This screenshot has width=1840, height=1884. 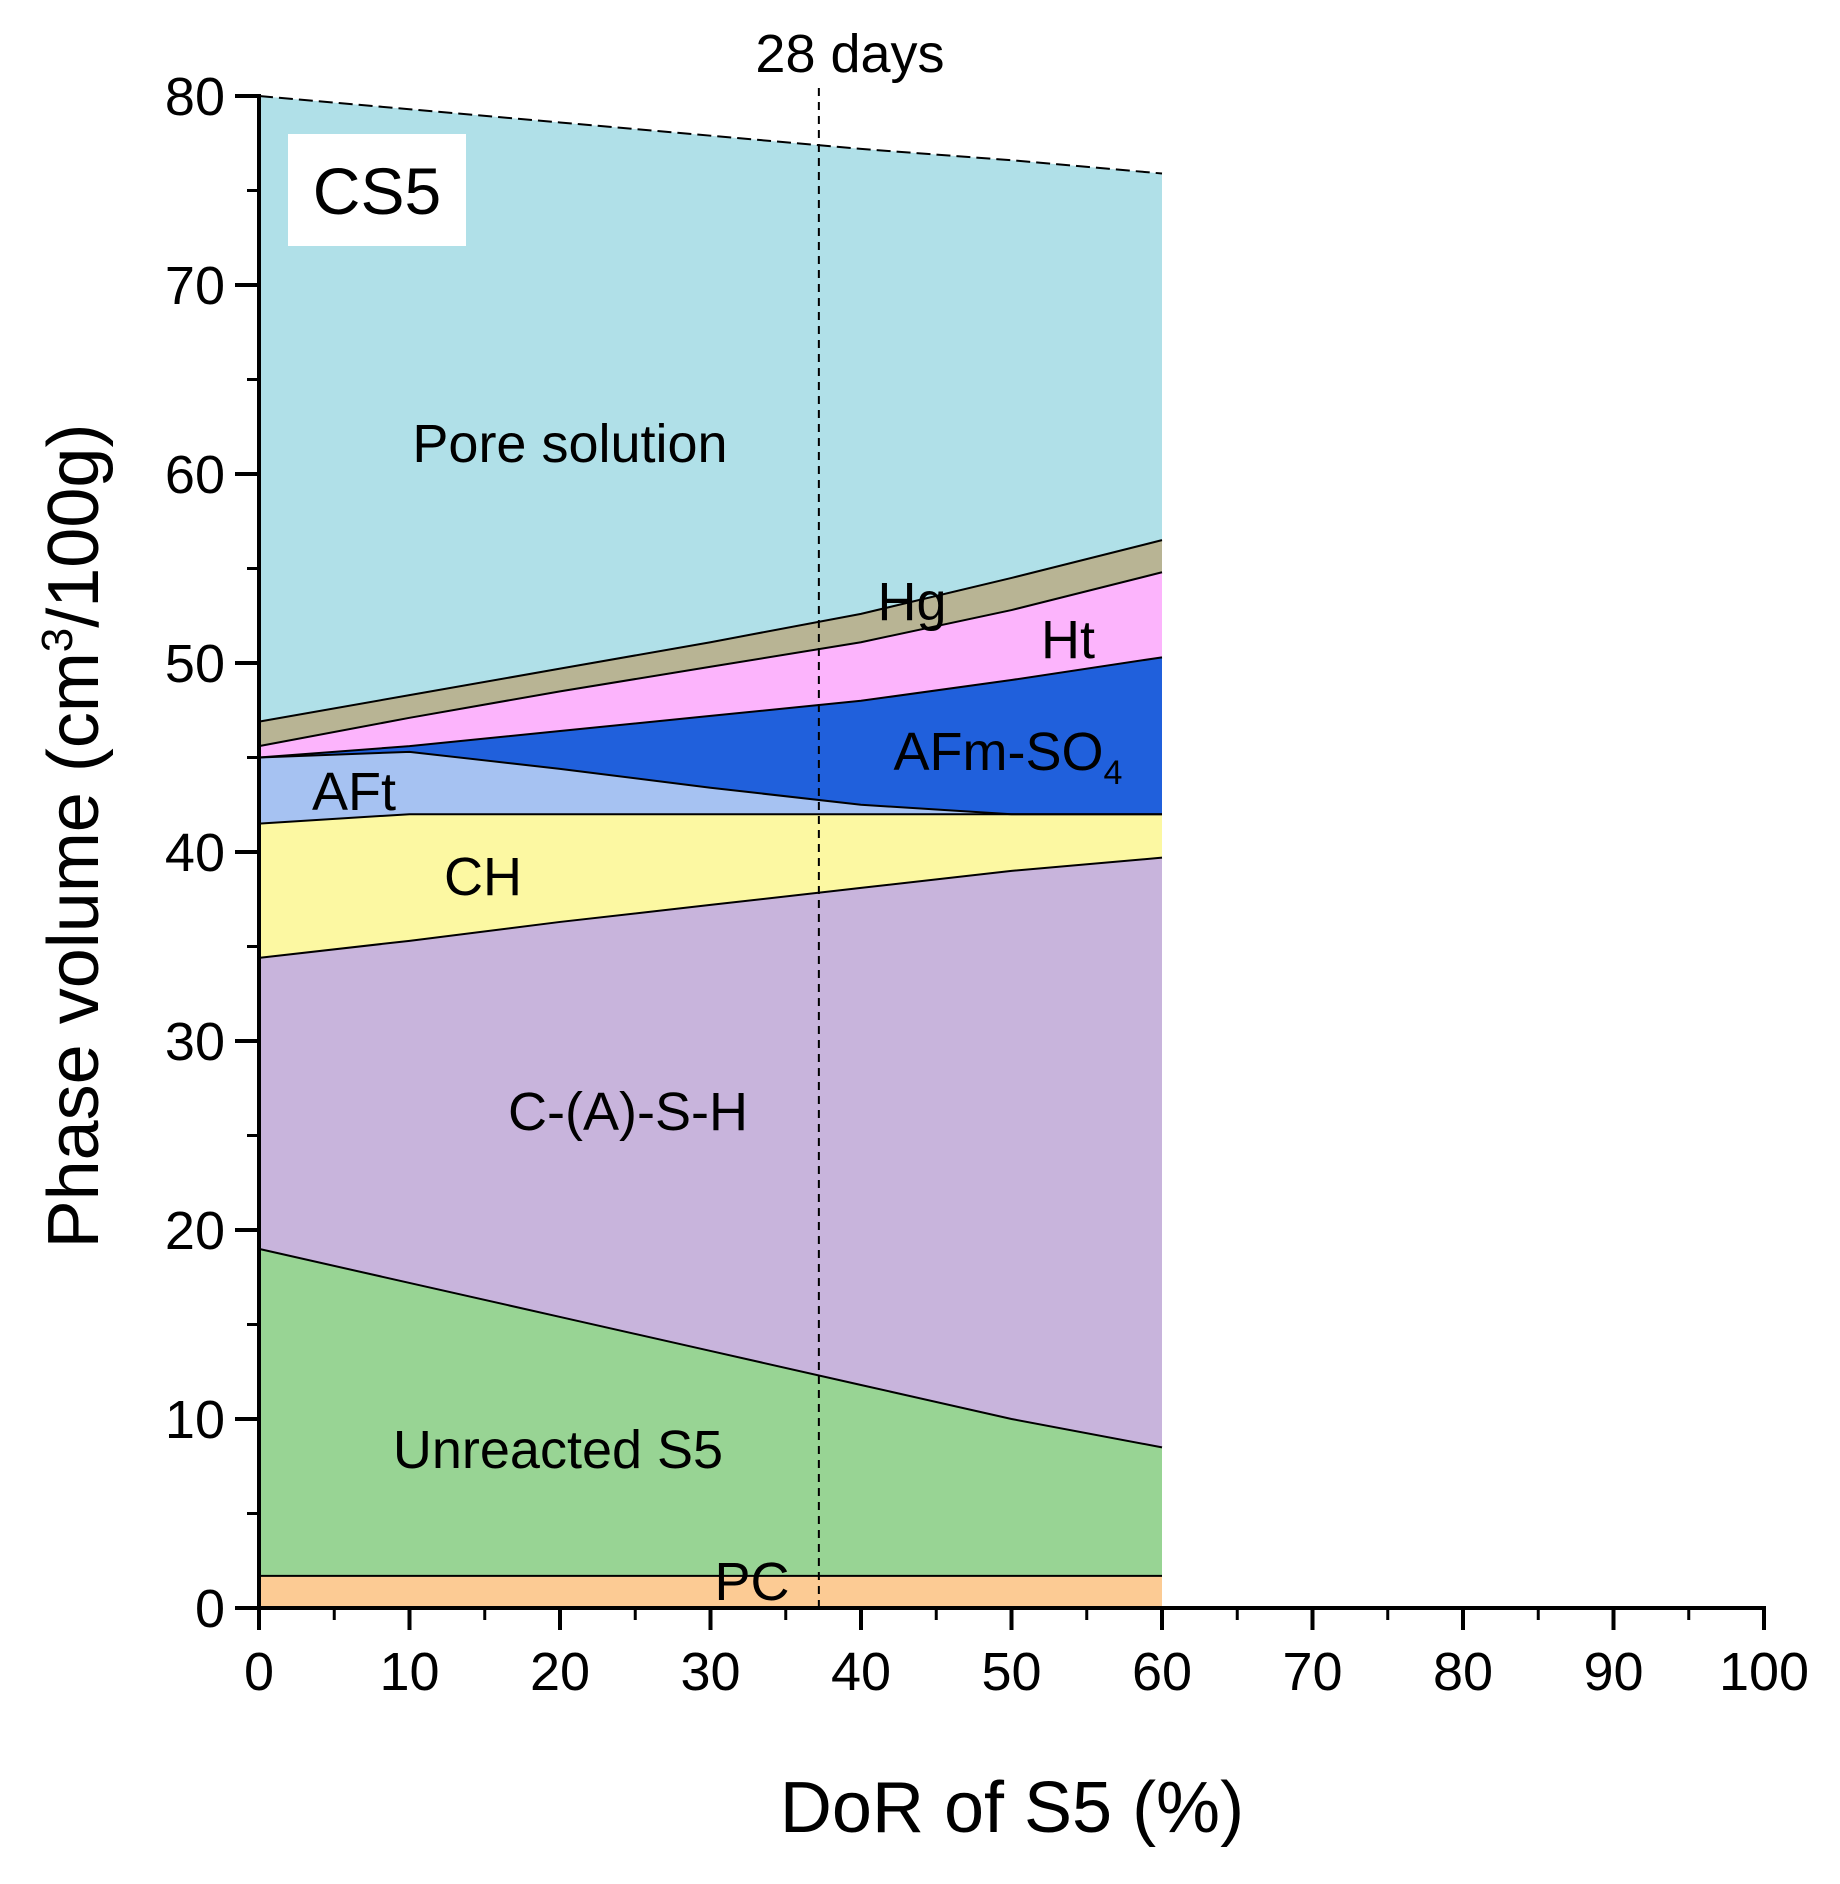 What do you see at coordinates (74, 526) in the screenshot?
I see `y-axis-title-suffix: /100g)` at bounding box center [74, 526].